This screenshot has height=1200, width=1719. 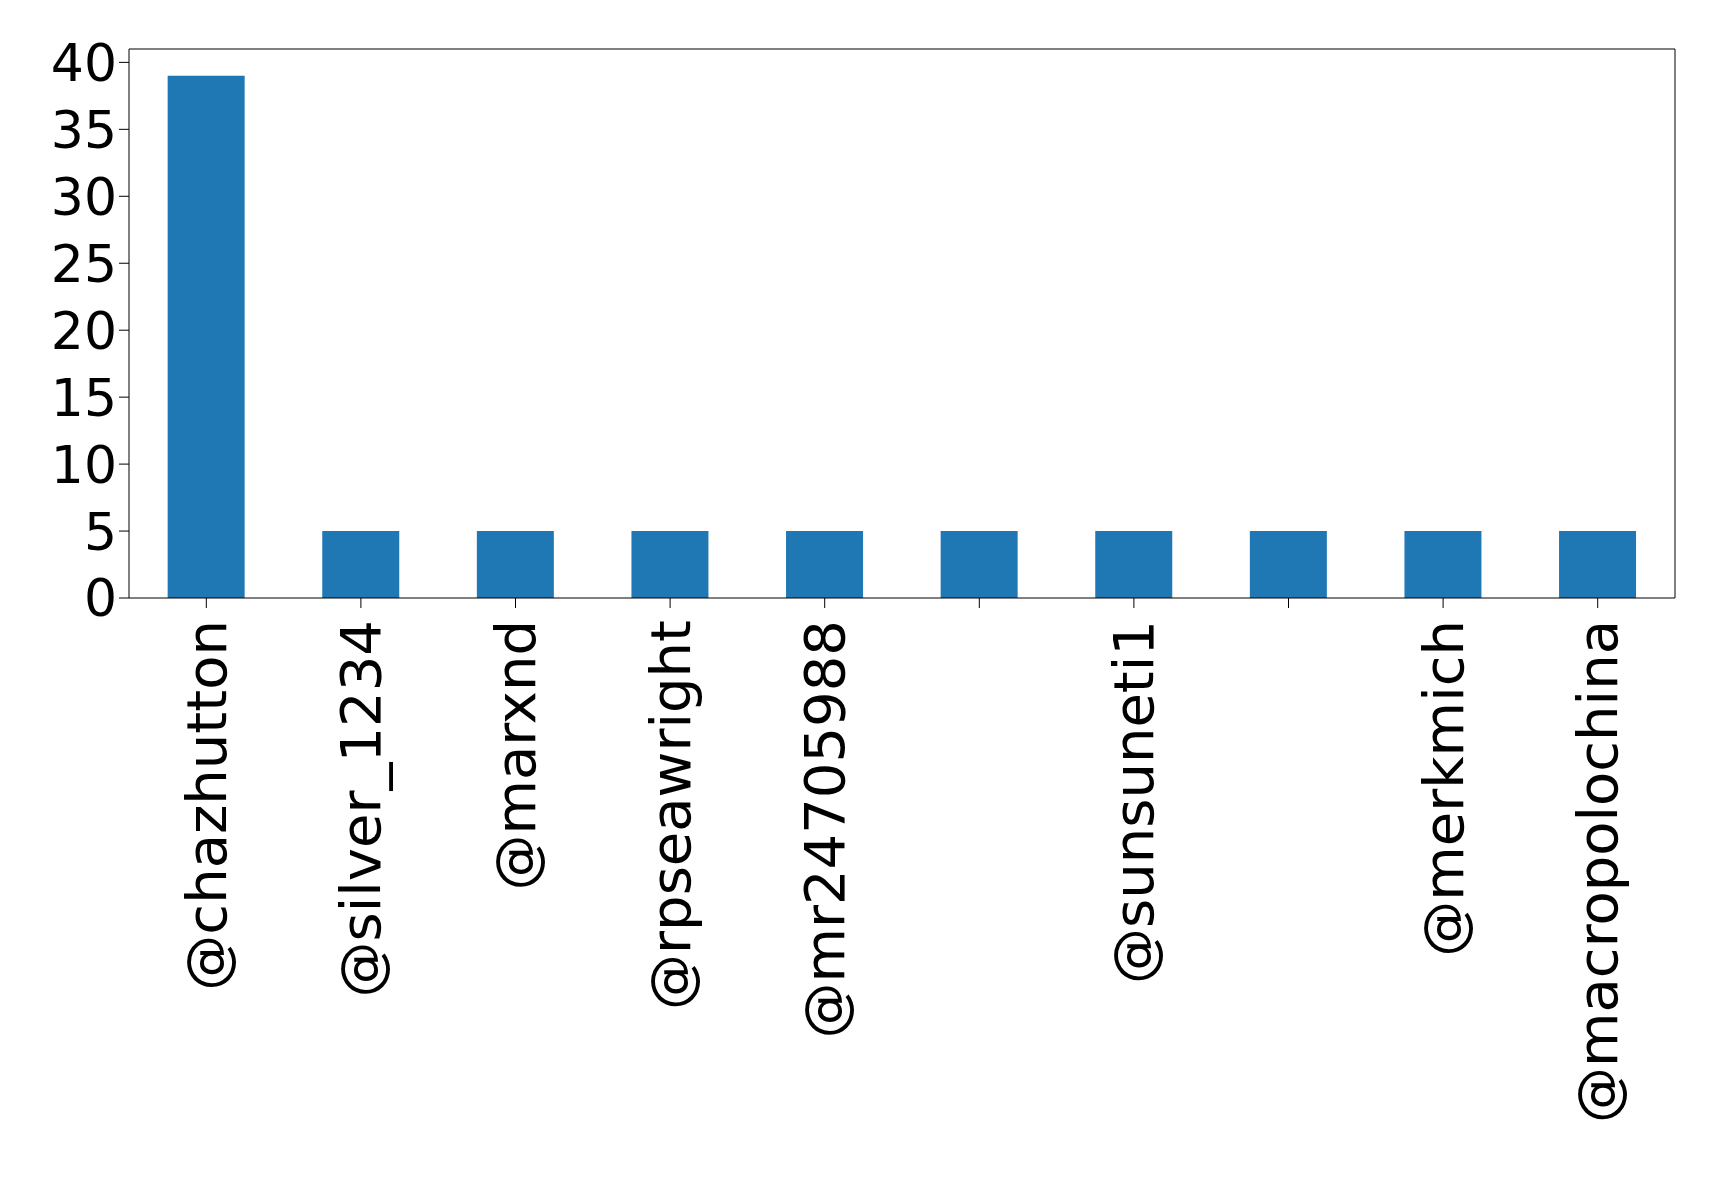 I want to click on x-tick-label: @mr24705988, so click(x=825, y=829).